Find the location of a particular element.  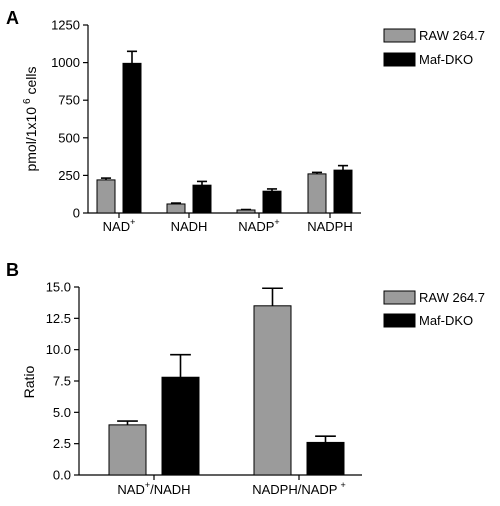

y-axis-label-text: pmol/1x10 is located at coordinates (31, 139).